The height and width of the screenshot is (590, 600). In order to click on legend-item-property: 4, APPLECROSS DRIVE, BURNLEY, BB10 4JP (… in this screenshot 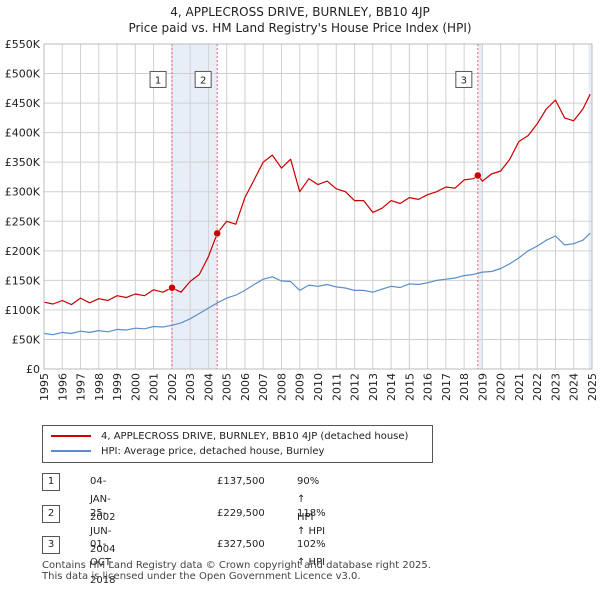, I will do `click(229, 437)`.